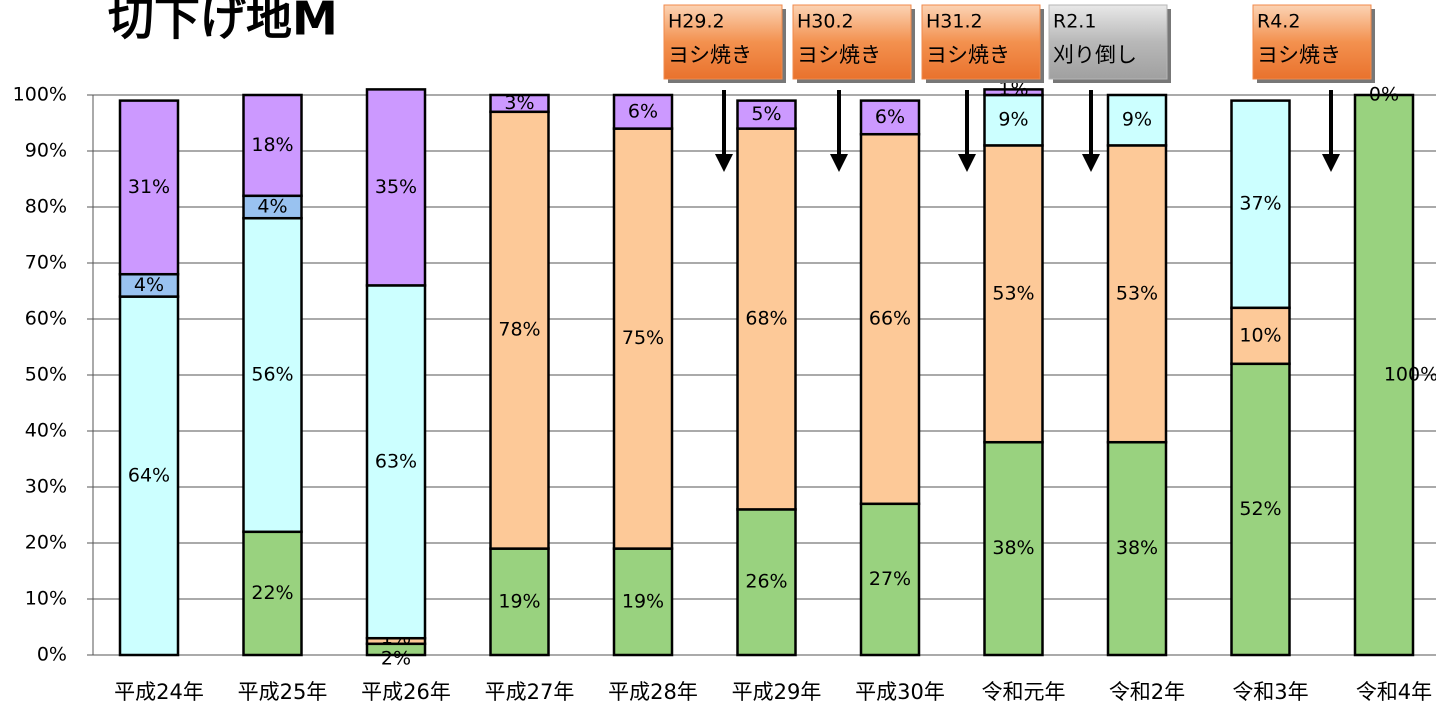 The image size is (1436, 708). Describe the element at coordinates (982, 88) in the screenshot. I see `annotation: H31.2 ヨシ焼き` at that location.